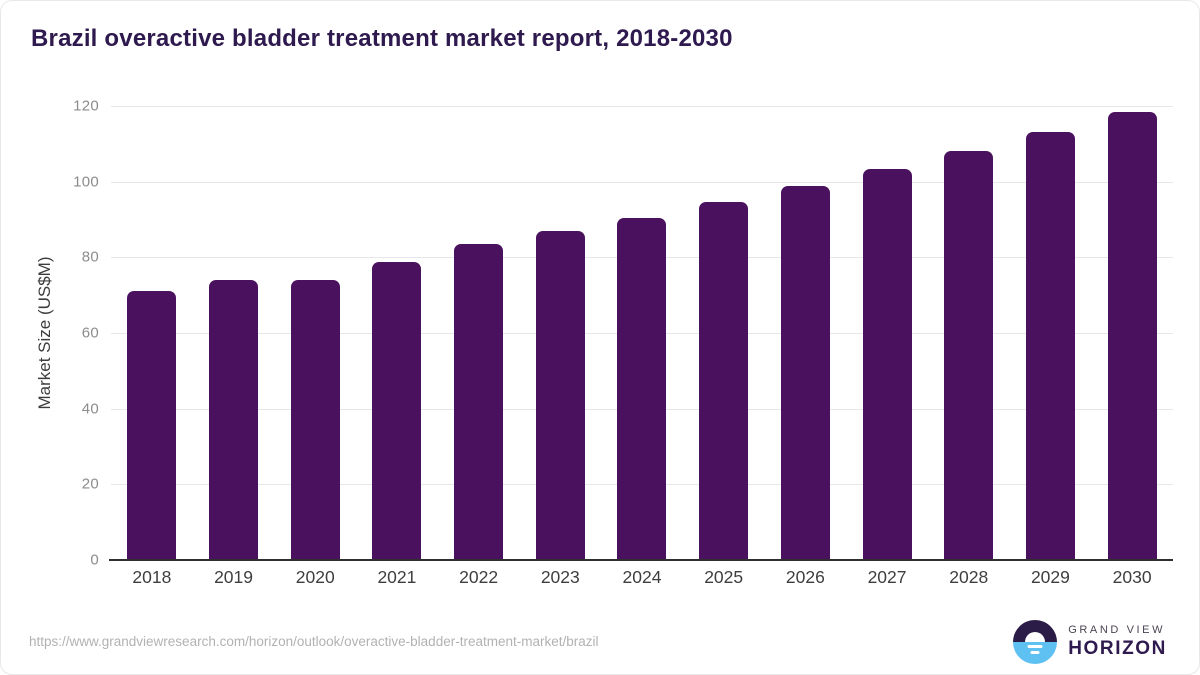 The height and width of the screenshot is (675, 1200). I want to click on x-tick-label-2024: 2024, so click(642, 577).